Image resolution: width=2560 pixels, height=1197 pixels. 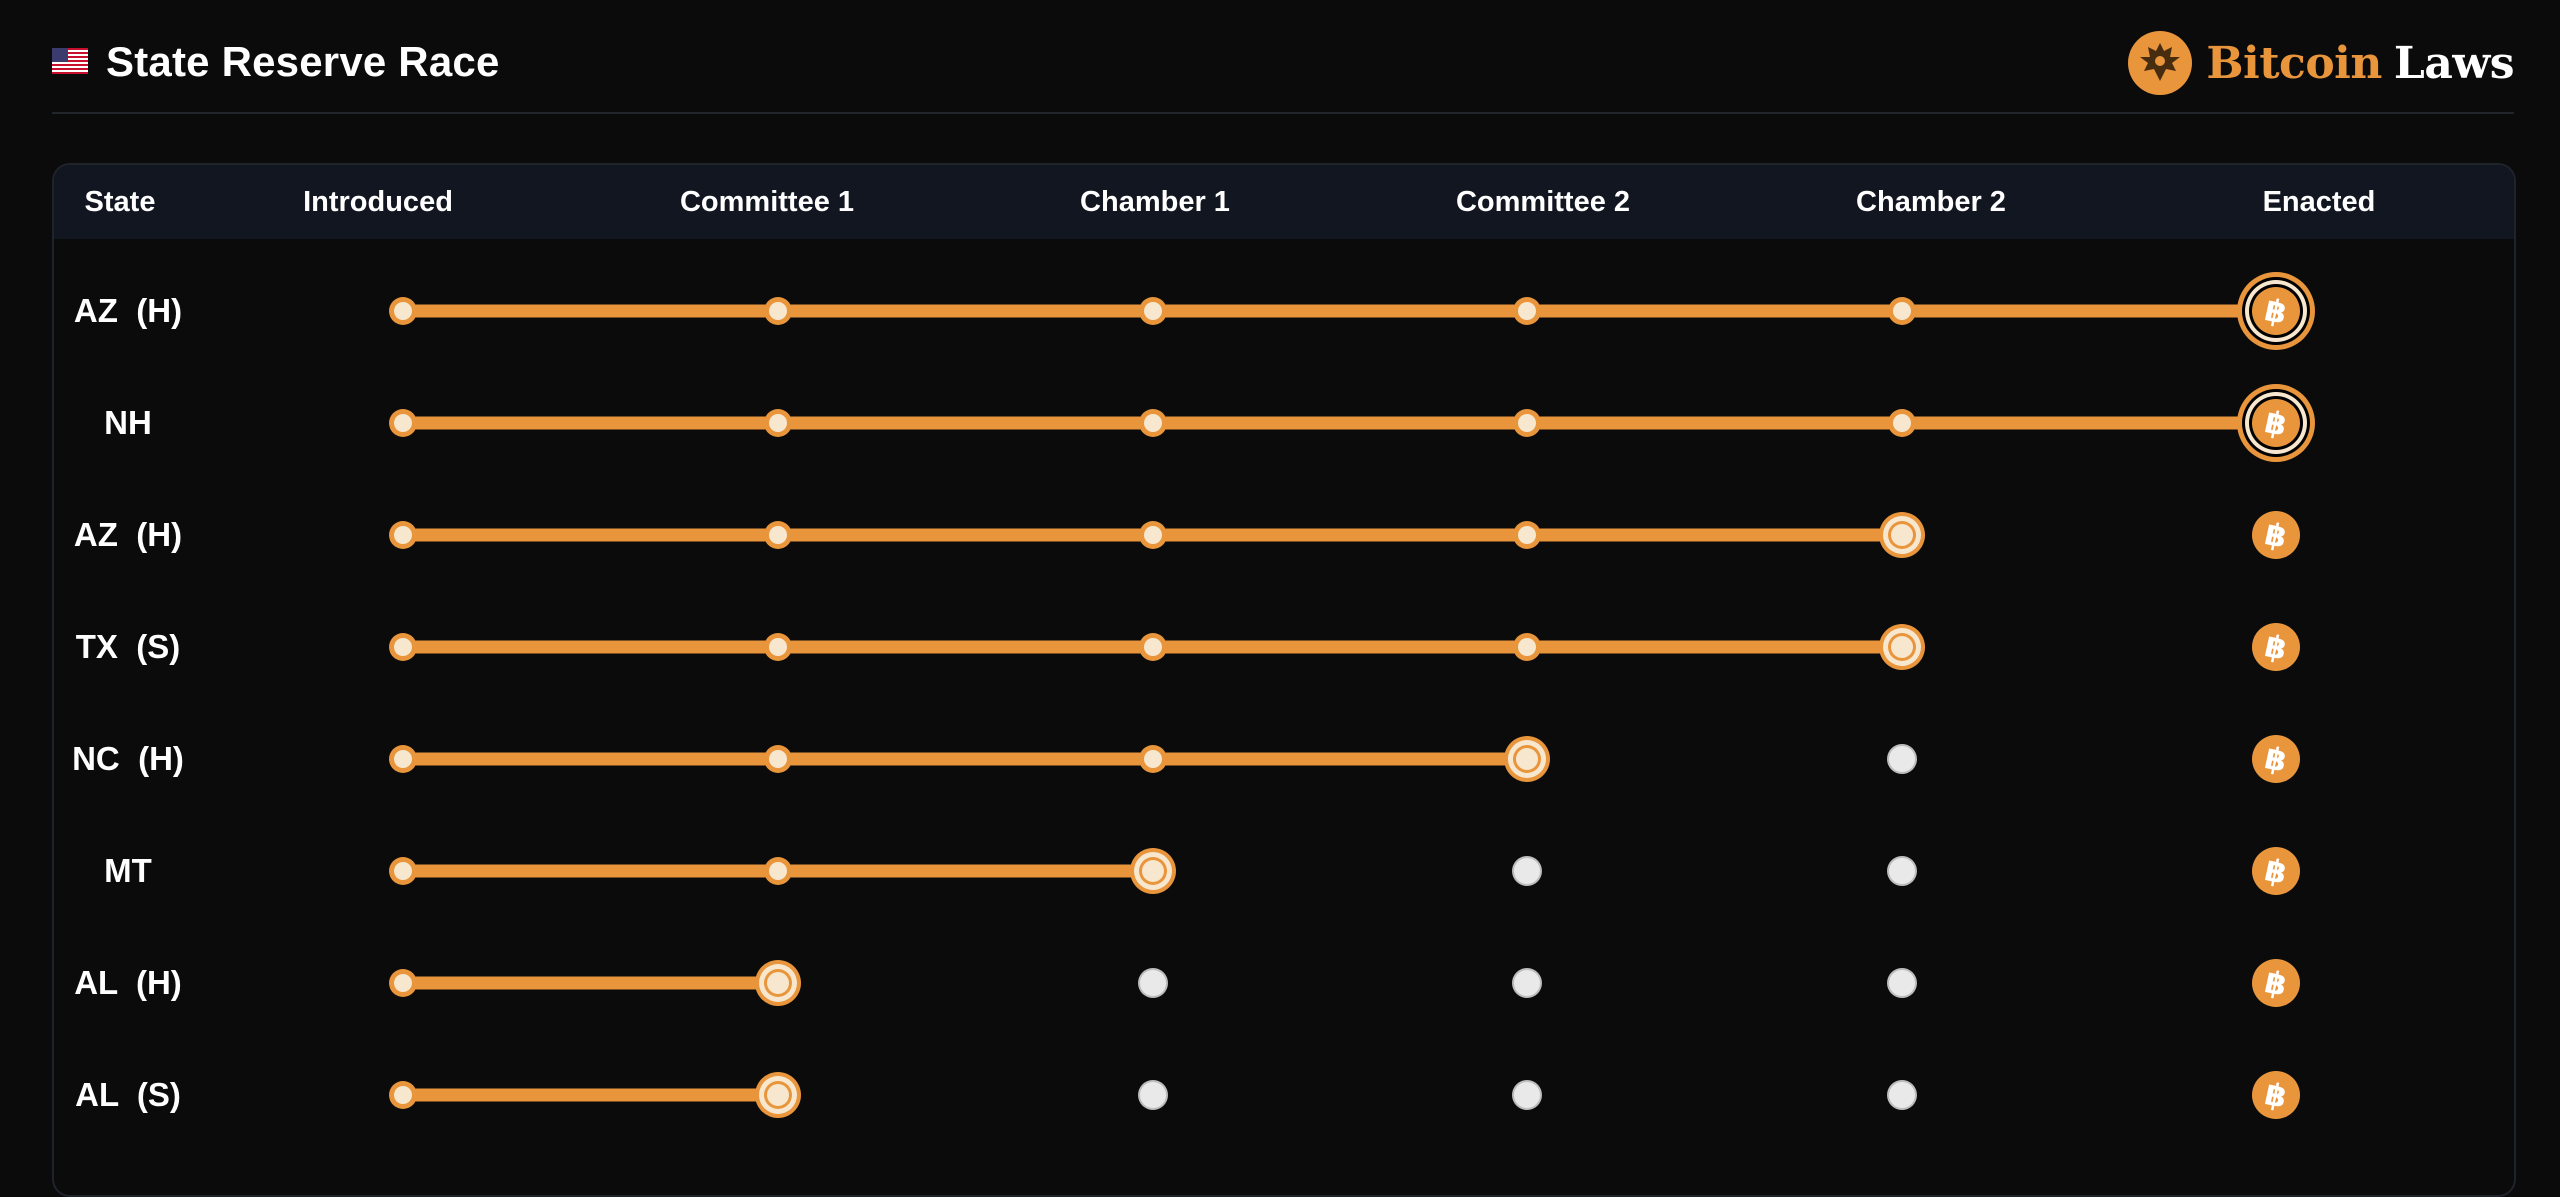 What do you see at coordinates (303, 61) in the screenshot?
I see `page-title: State Reserve Race` at bounding box center [303, 61].